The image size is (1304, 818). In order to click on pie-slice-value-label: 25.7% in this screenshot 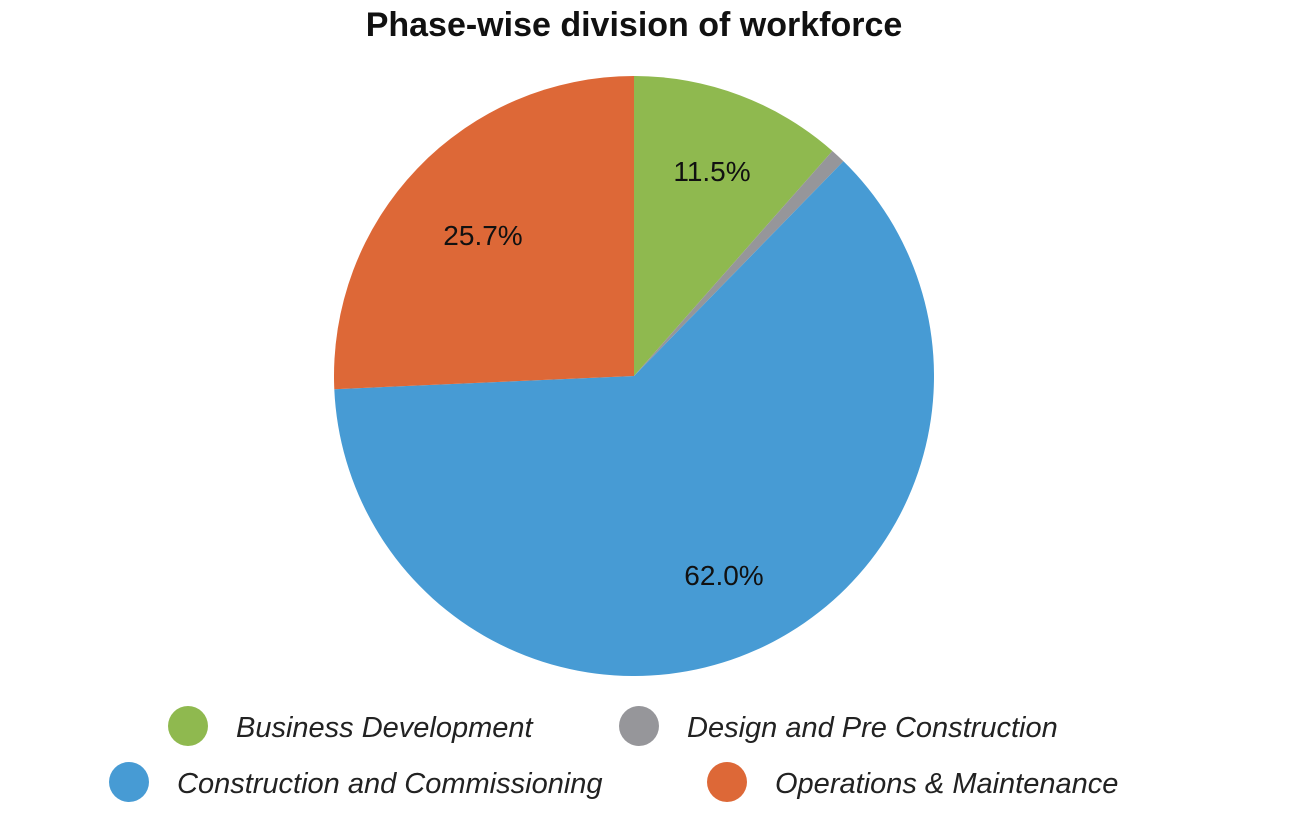, I will do `click(482, 235)`.